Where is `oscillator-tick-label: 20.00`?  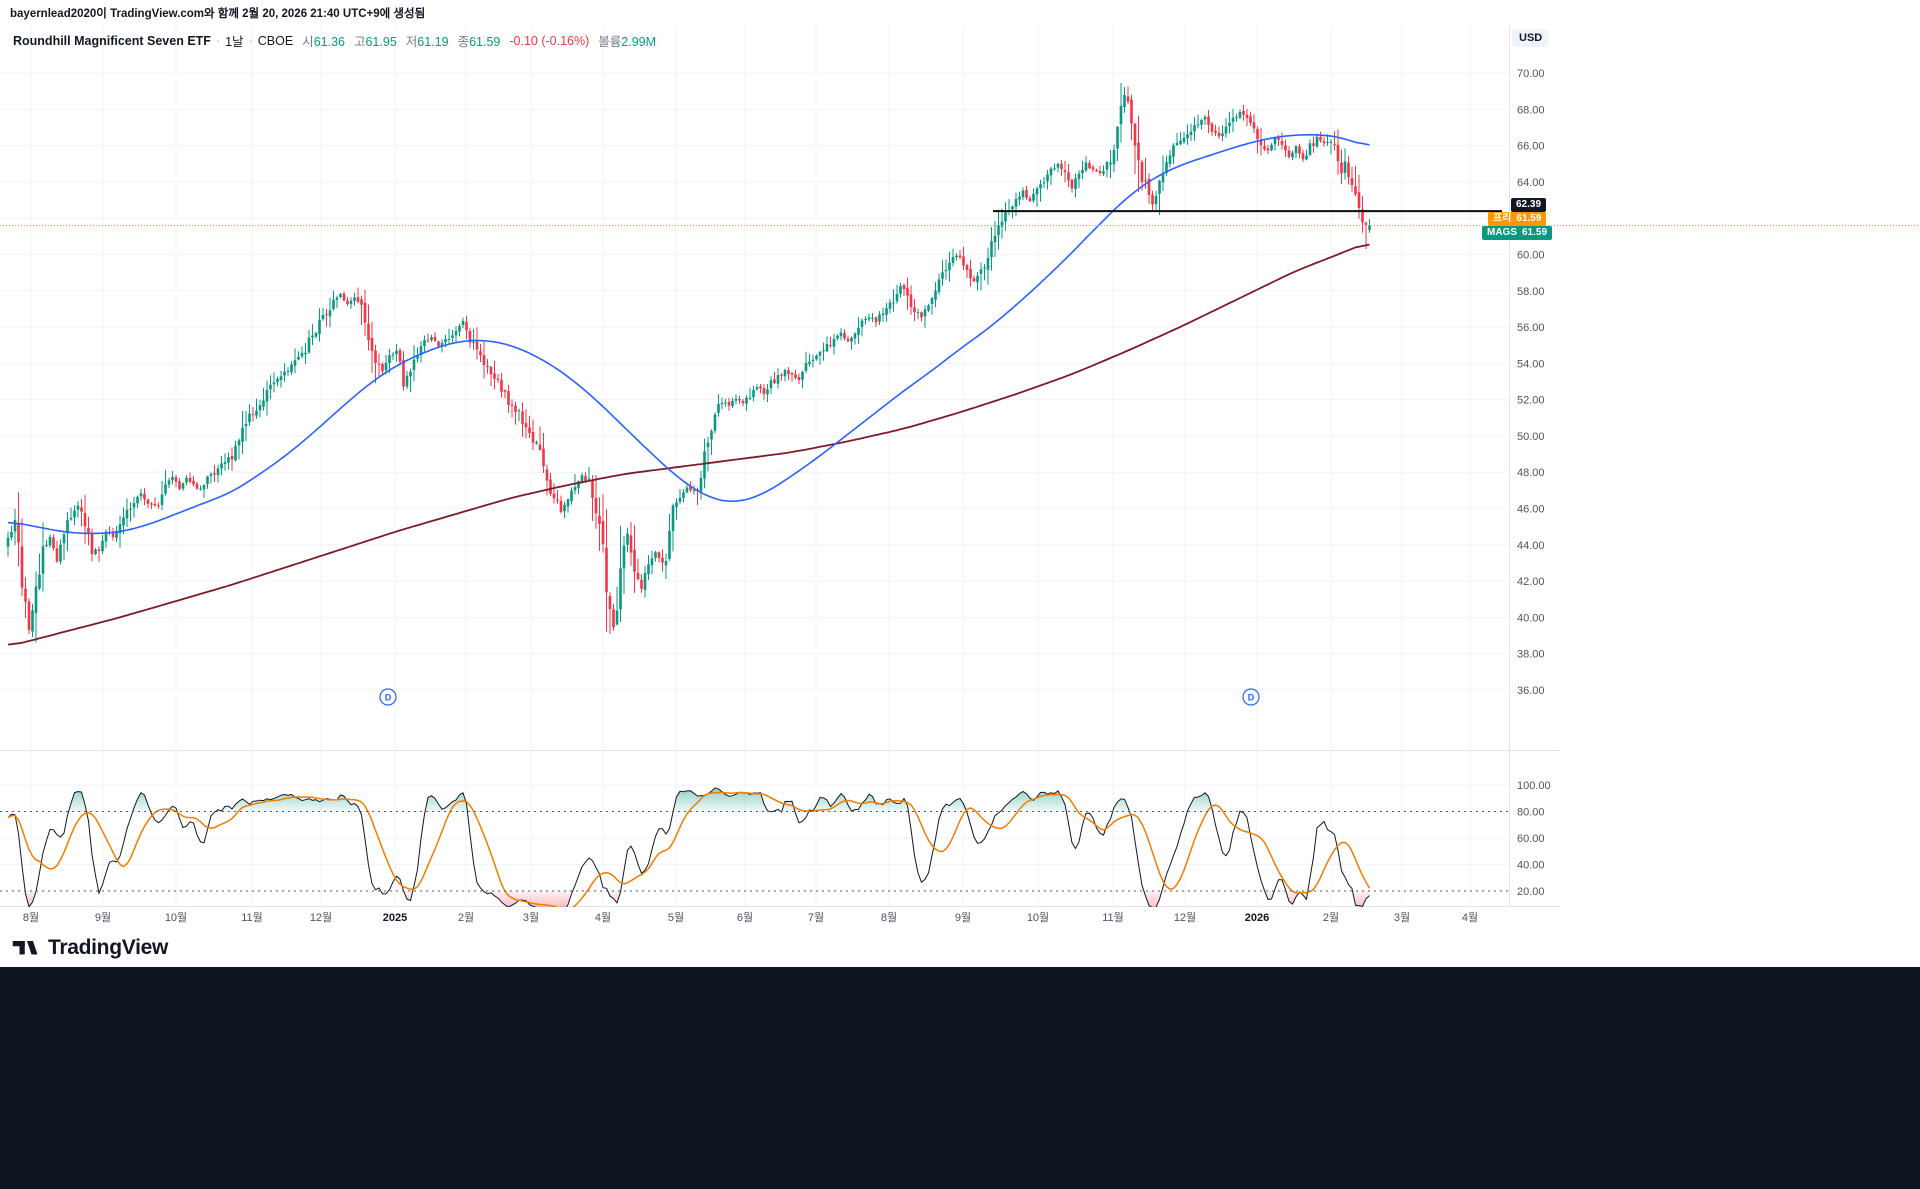
oscillator-tick-label: 20.00 is located at coordinates (1531, 892).